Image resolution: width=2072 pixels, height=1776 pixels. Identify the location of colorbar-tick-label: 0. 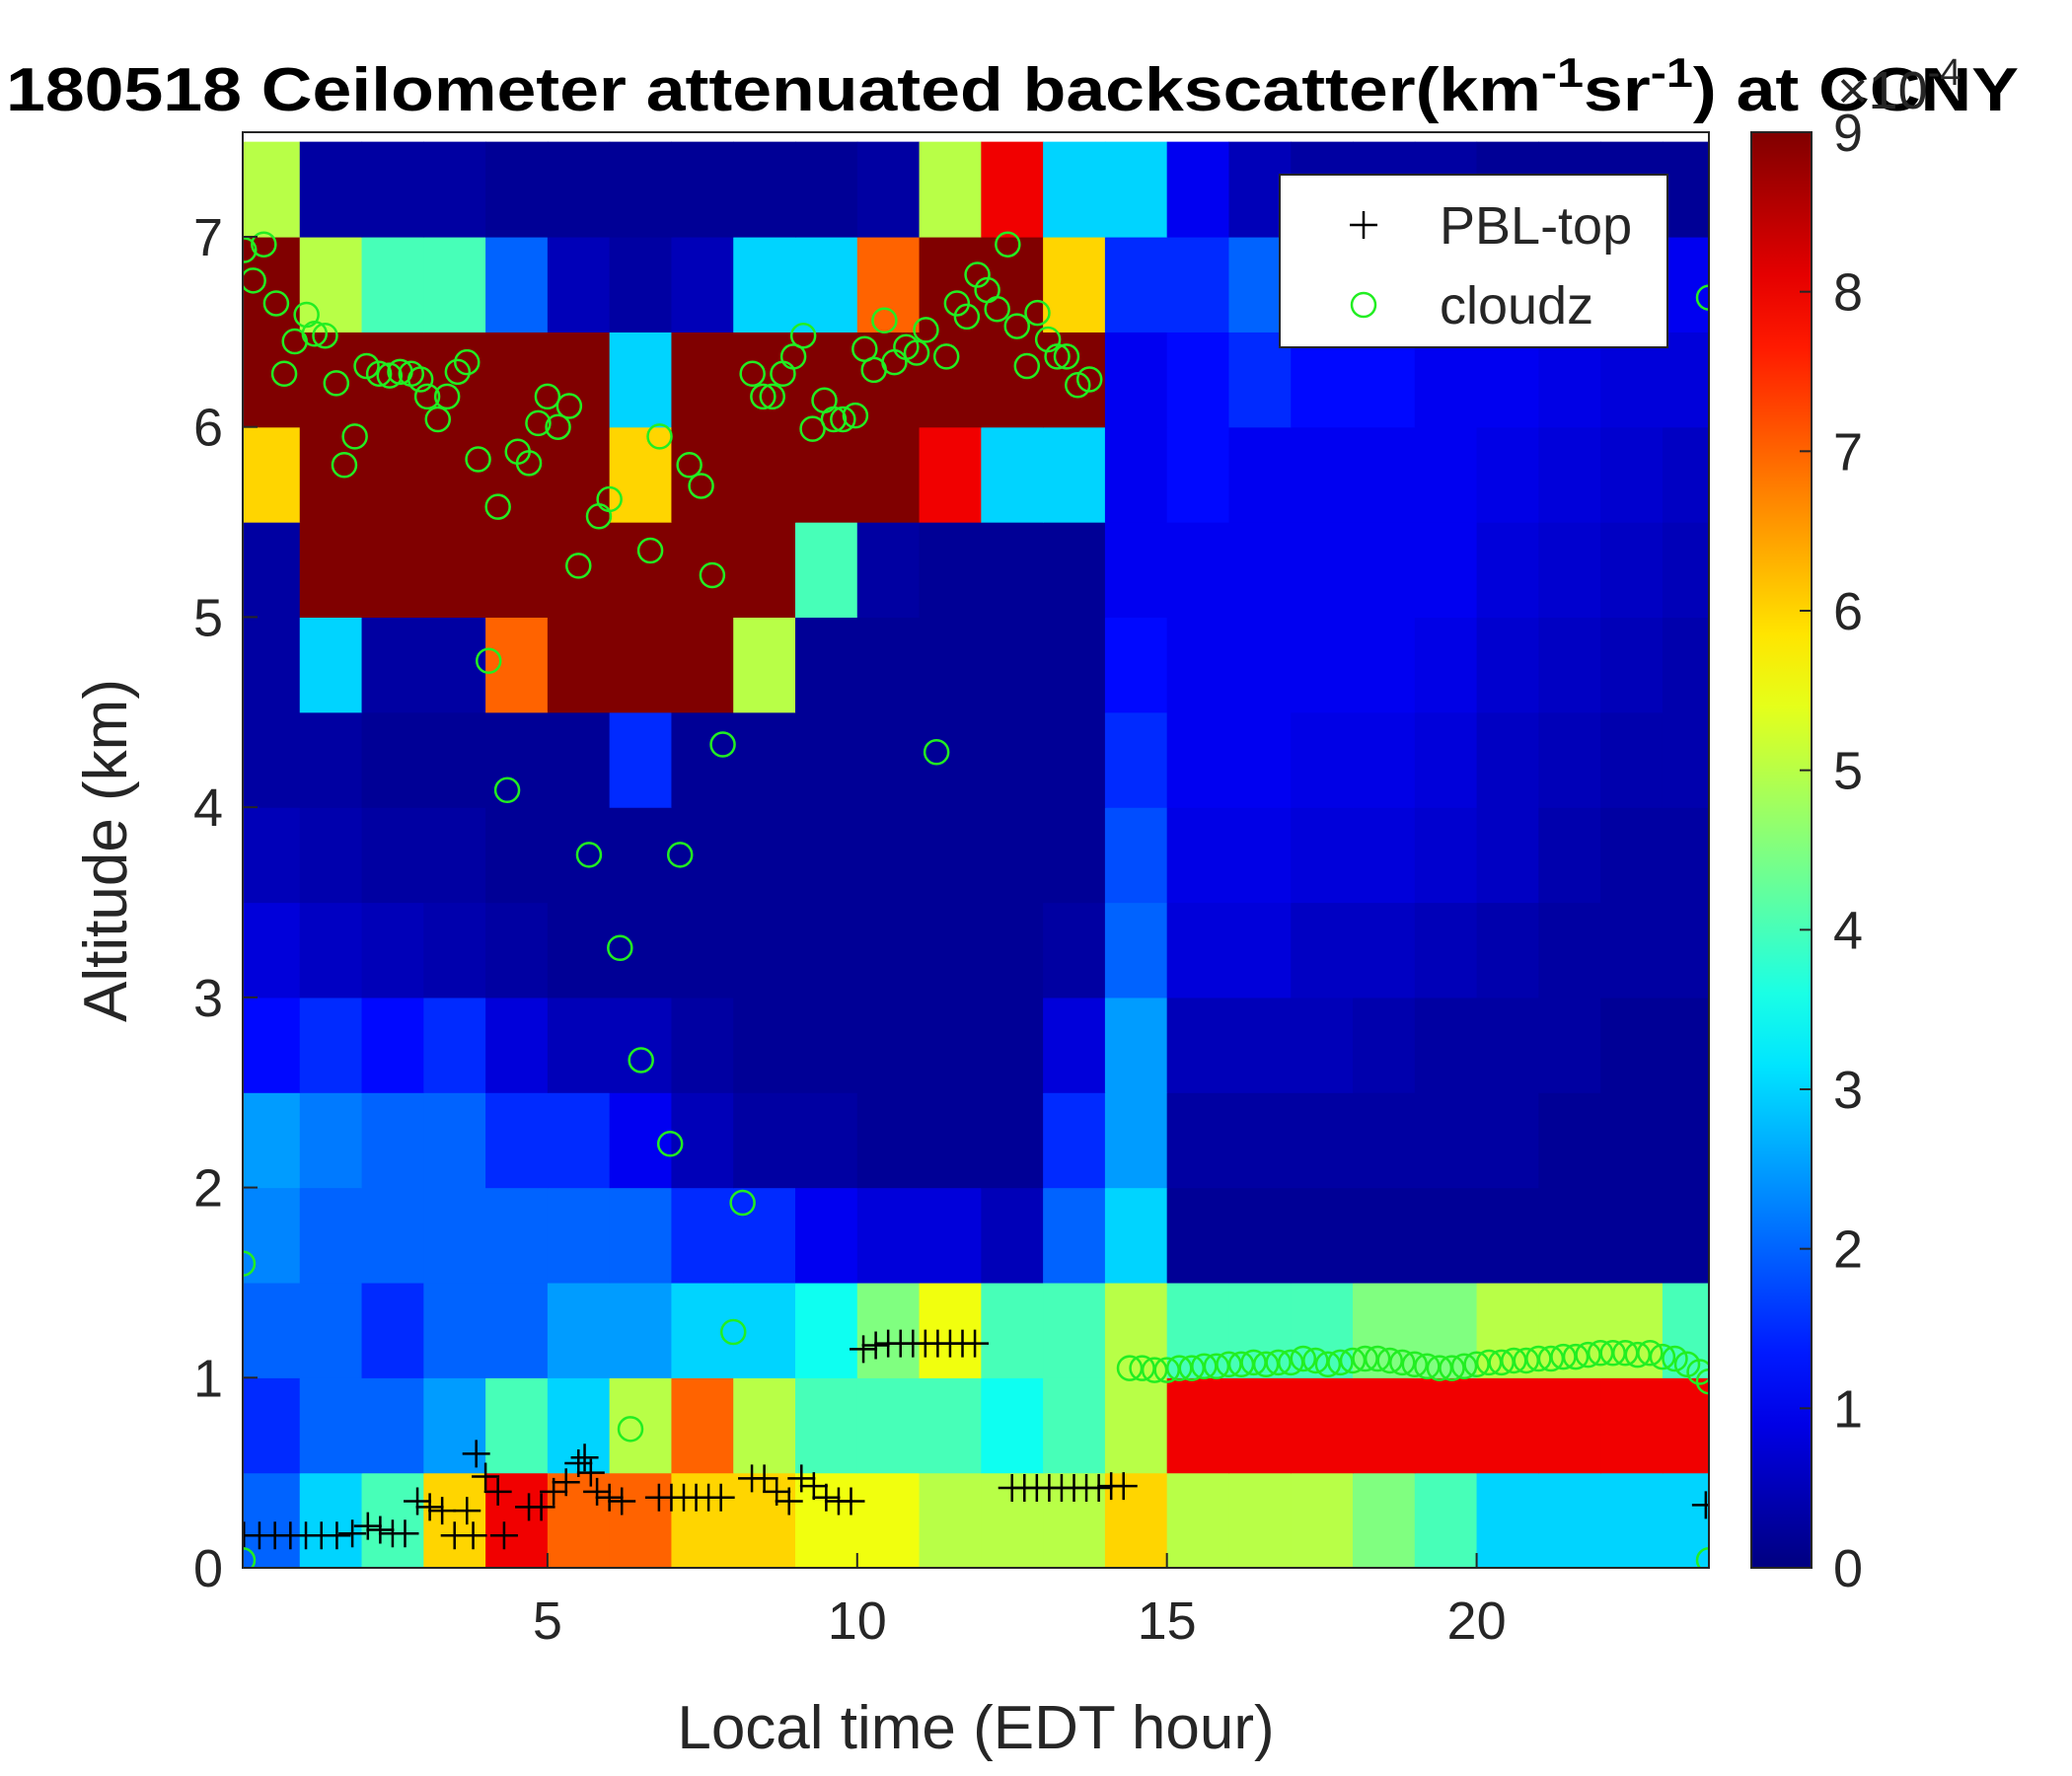
(1848, 1569).